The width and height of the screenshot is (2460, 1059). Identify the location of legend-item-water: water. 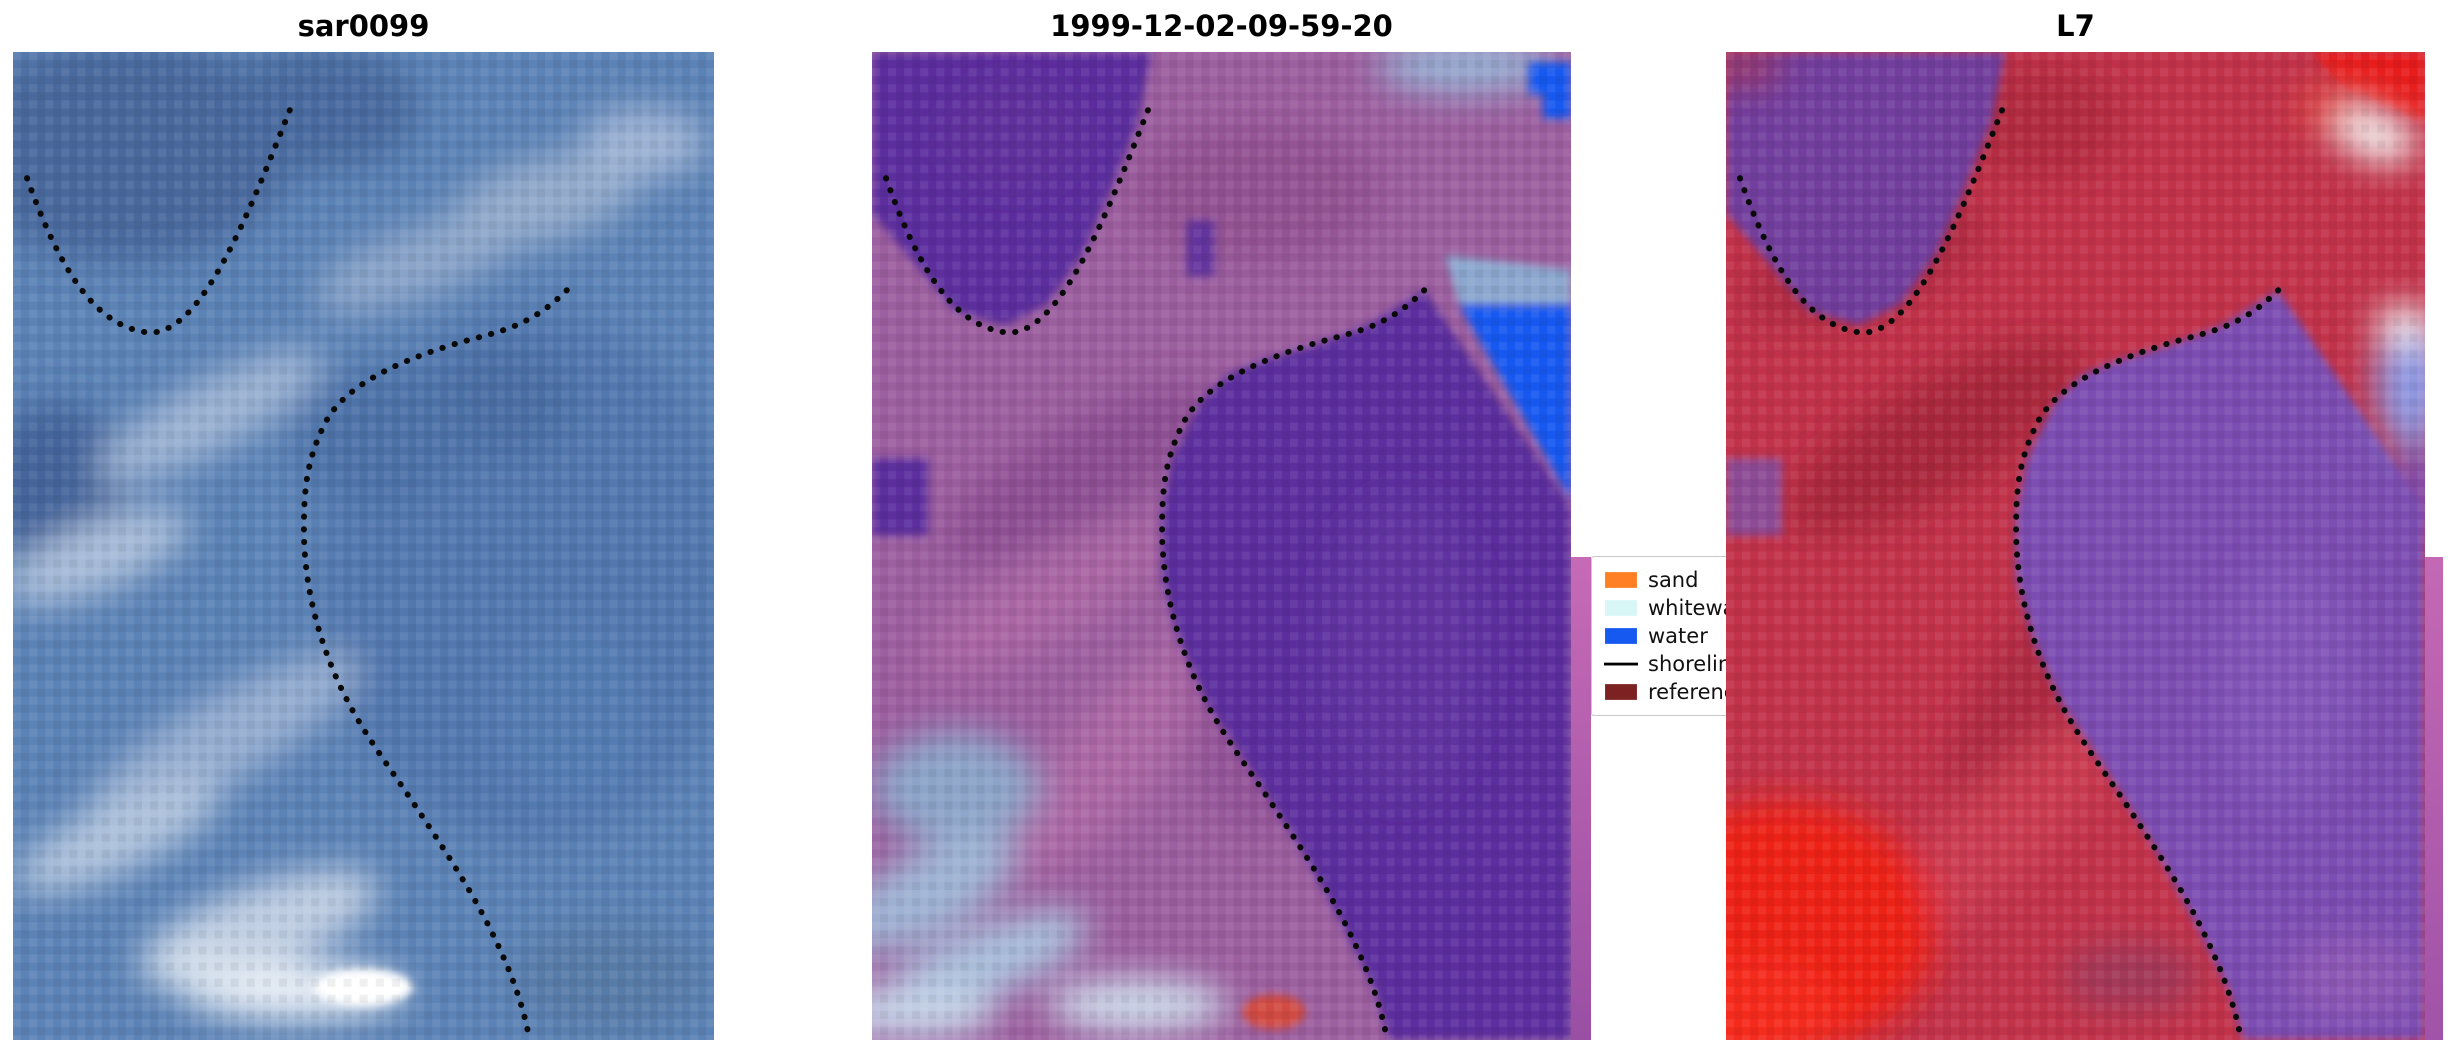
(1697, 636).